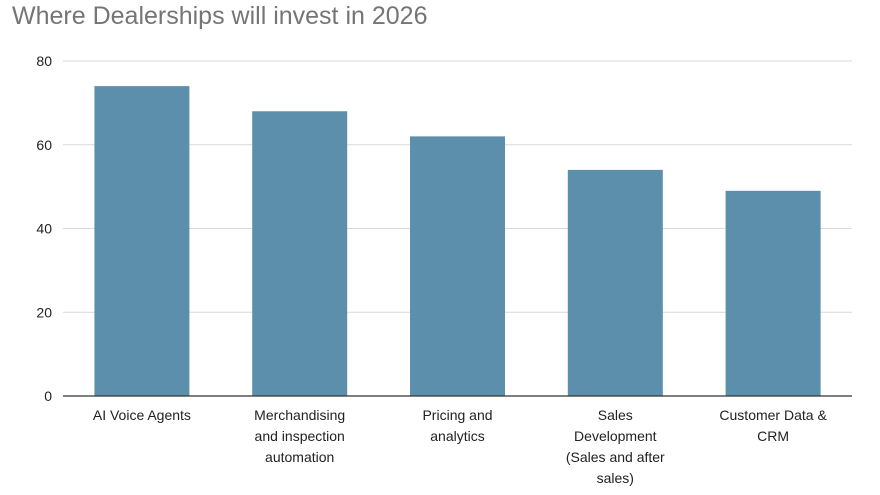  I want to click on x-tick-label-line: Merchandising, so click(299, 415).